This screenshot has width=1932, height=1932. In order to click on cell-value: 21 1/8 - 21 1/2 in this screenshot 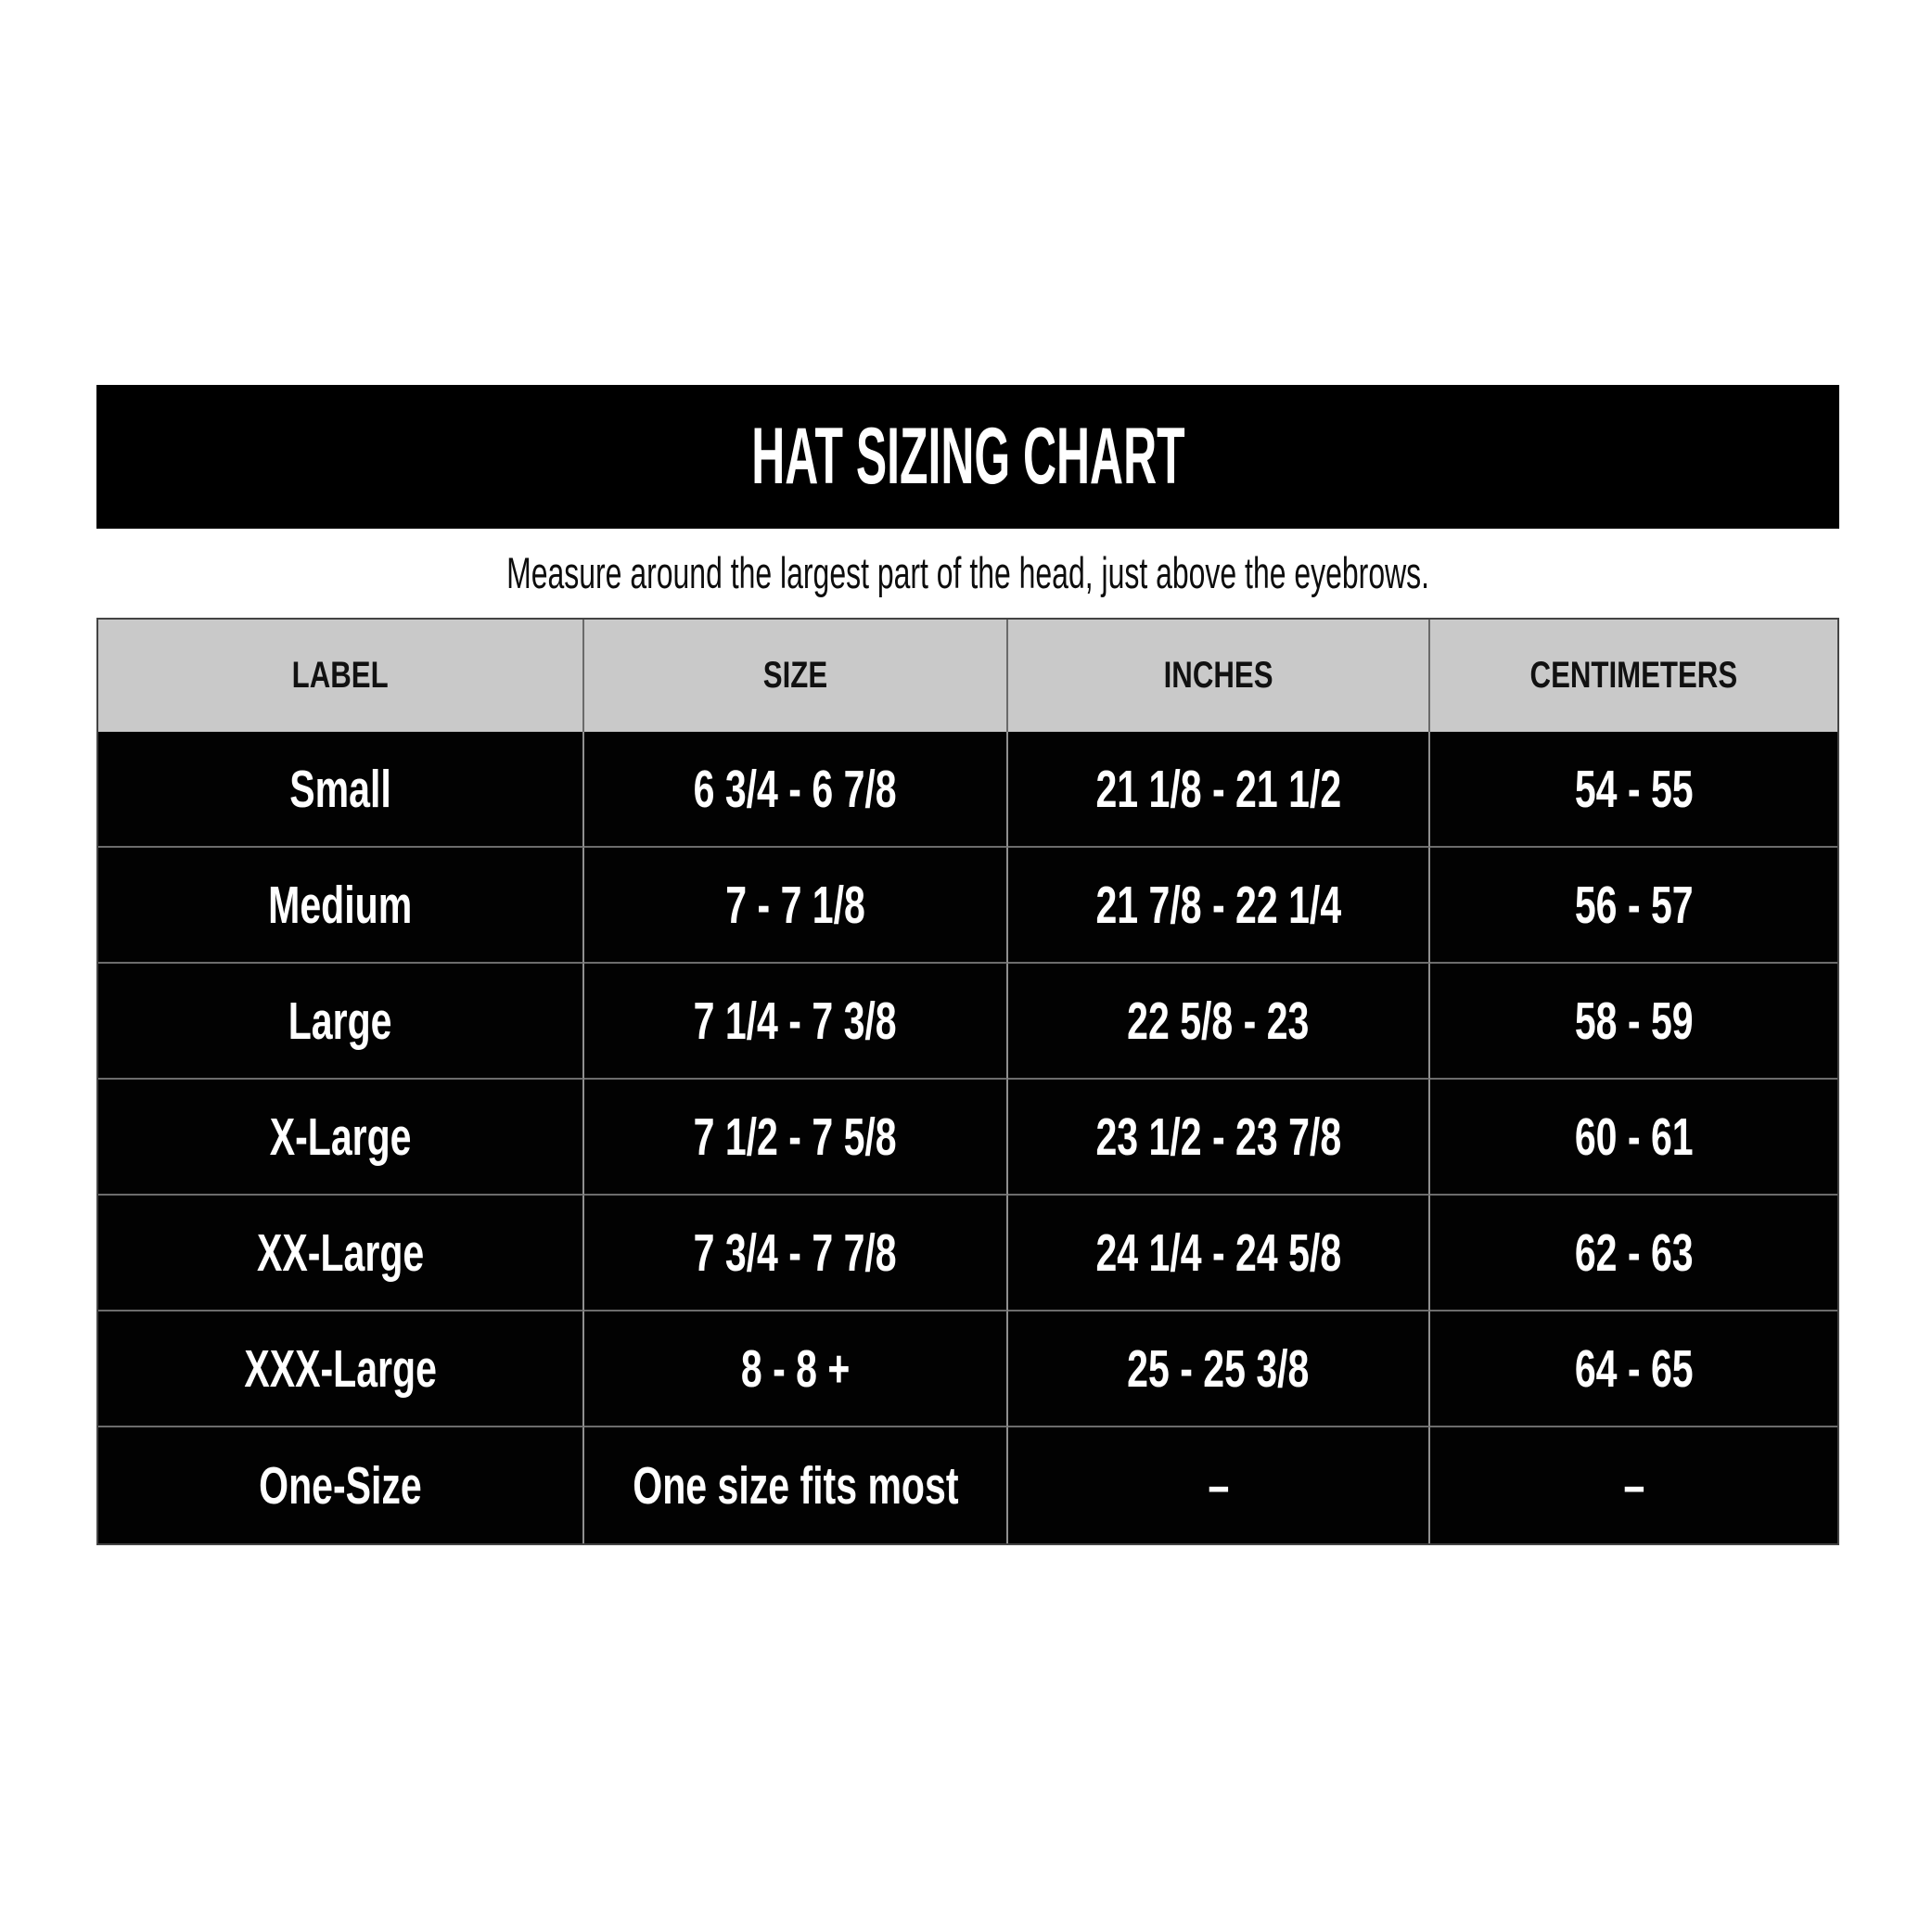, I will do `click(1218, 789)`.